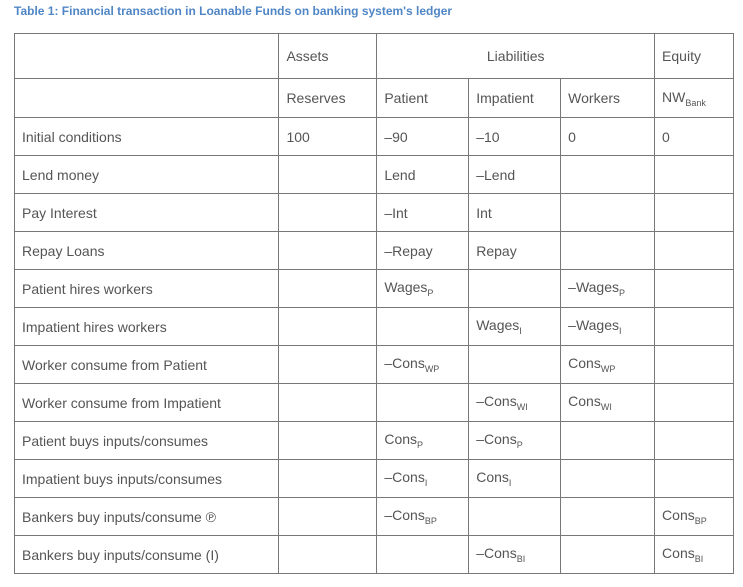 This screenshot has width=743, height=587. What do you see at coordinates (505, 98) in the screenshot?
I see `cell-text: Impatient` at bounding box center [505, 98].